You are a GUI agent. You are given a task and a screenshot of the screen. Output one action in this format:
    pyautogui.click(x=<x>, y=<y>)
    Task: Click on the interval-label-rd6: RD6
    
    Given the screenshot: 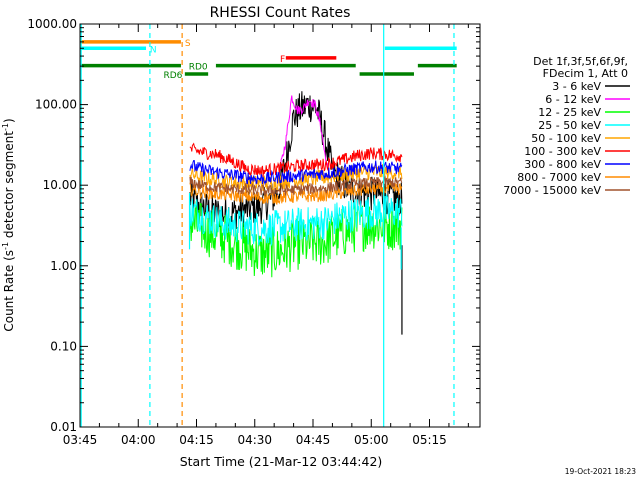 What is the action you would take?
    pyautogui.click(x=172, y=76)
    